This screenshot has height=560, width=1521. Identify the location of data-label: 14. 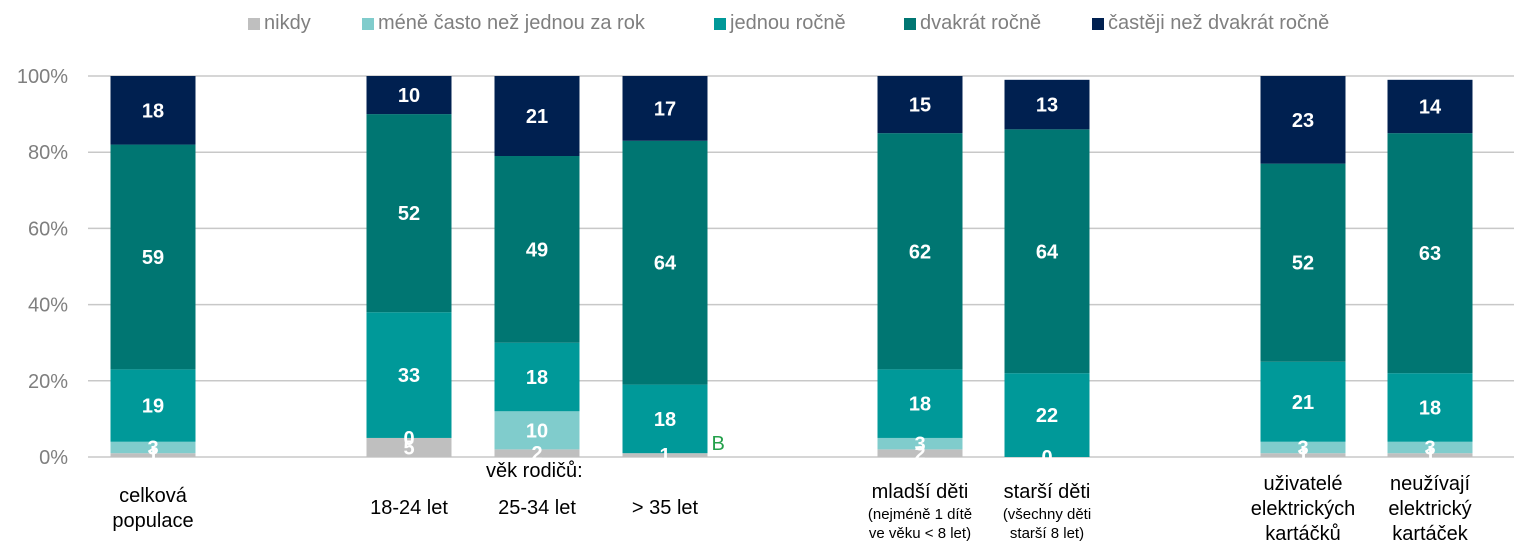
(1430, 107).